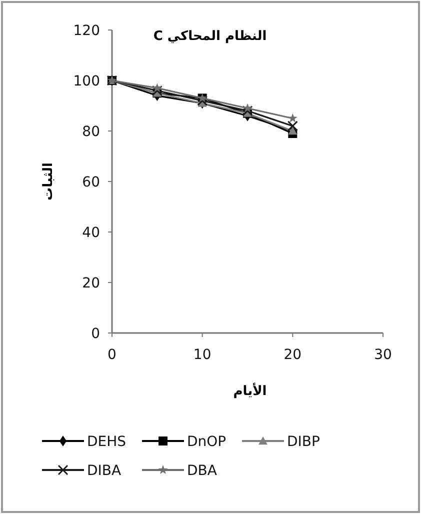 The width and height of the screenshot is (421, 514). I want to click on y-tick-label: 100, so click(86, 82).